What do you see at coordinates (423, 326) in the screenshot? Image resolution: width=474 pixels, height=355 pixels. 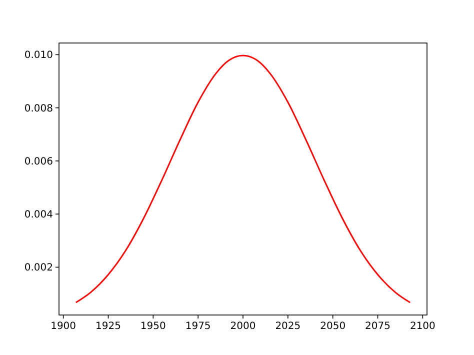 I see `x-tick-label: 2100` at bounding box center [423, 326].